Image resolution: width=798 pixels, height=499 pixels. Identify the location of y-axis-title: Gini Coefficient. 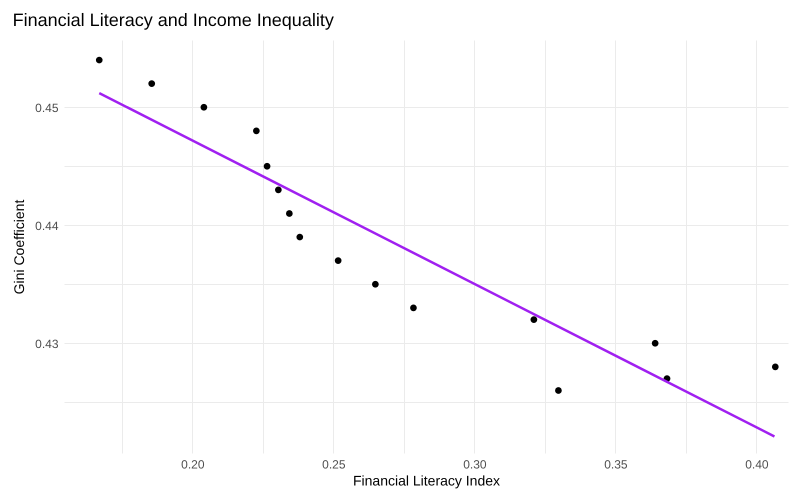
(19, 247).